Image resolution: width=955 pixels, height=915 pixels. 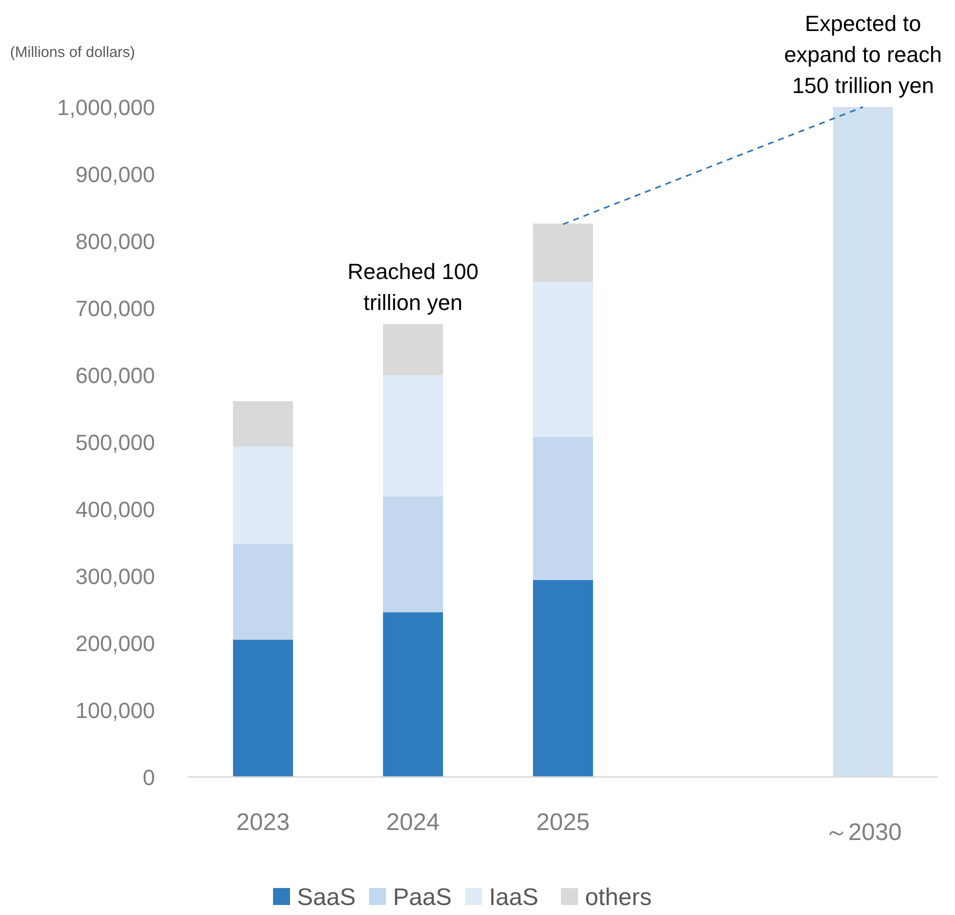 I want to click on x-tick-label: 2024, so click(x=413, y=822).